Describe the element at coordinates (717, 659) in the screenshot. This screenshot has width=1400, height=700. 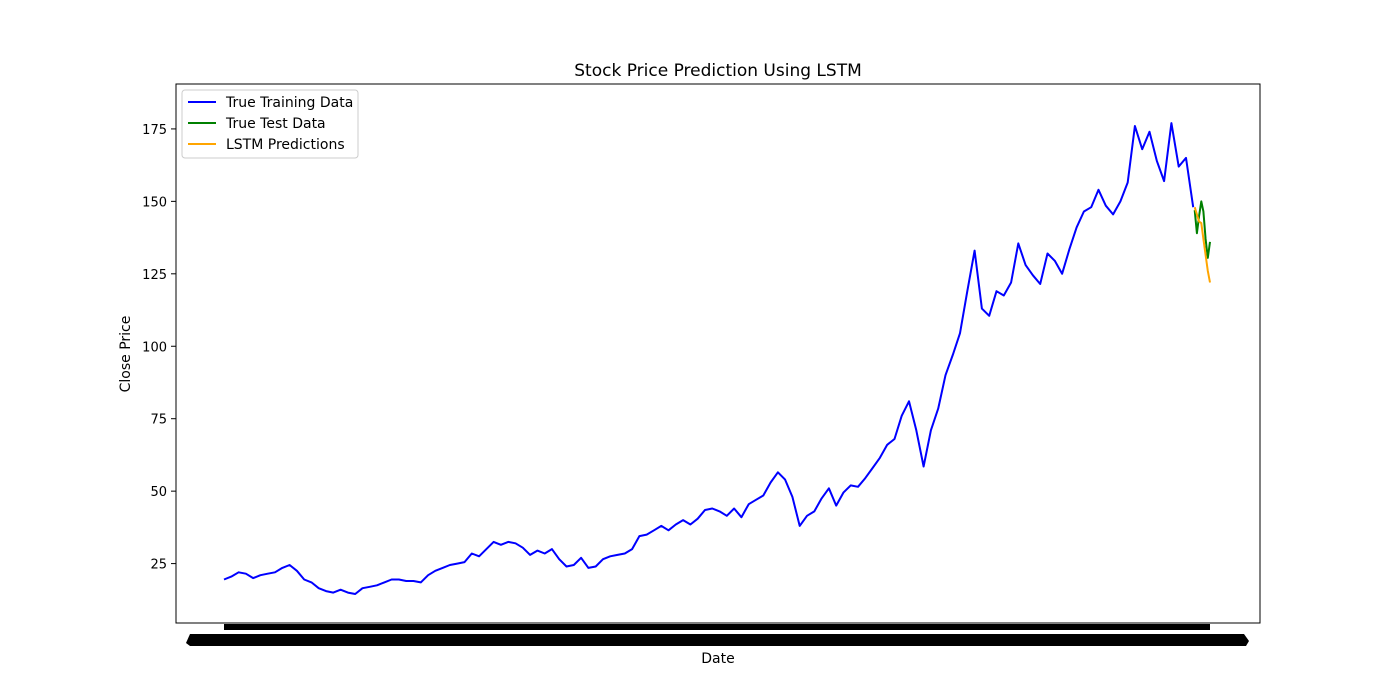
I see `x-axis-label: Date` at that location.